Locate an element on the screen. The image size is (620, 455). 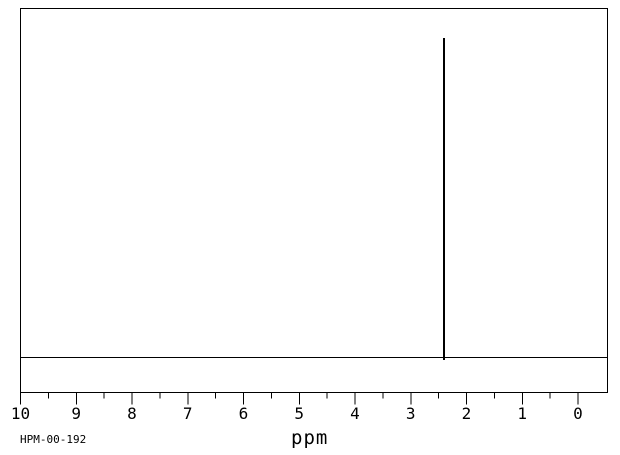
x-axis-tick-label: 6 is located at coordinates (244, 413).